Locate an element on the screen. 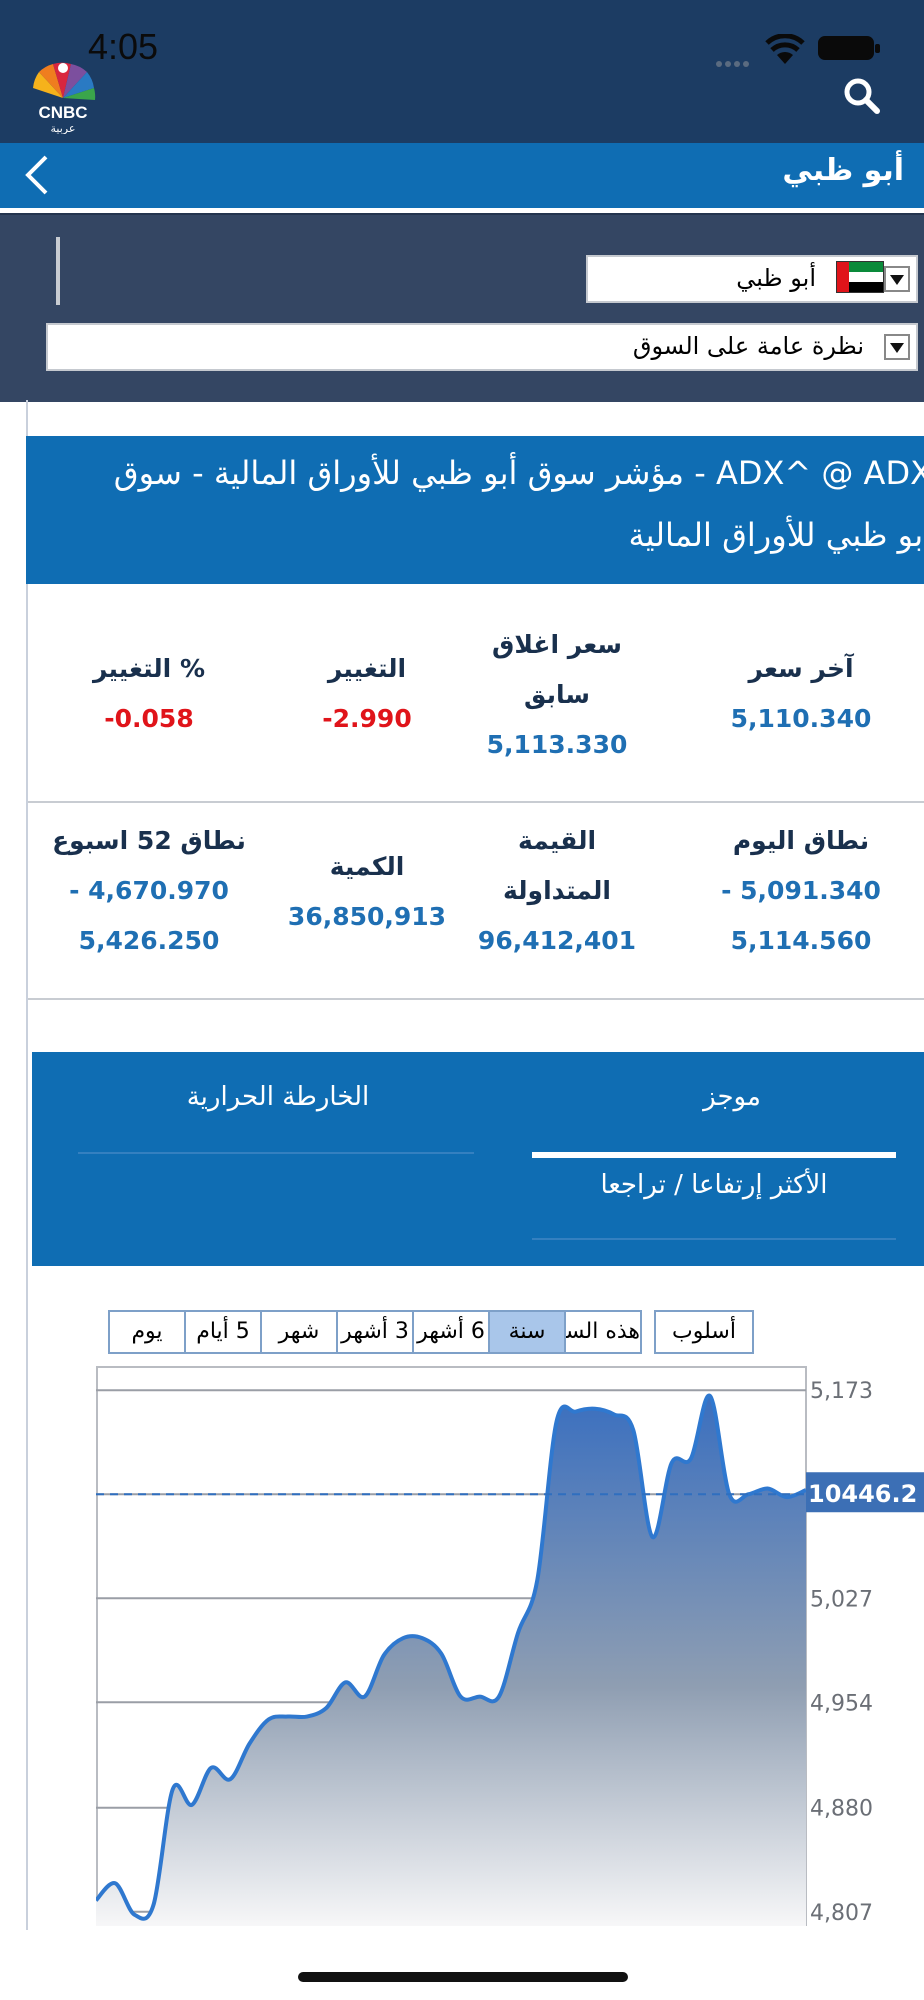 This screenshot has width=924, height=2000. week52-range-high: 5,426.250 is located at coordinates (149, 940).